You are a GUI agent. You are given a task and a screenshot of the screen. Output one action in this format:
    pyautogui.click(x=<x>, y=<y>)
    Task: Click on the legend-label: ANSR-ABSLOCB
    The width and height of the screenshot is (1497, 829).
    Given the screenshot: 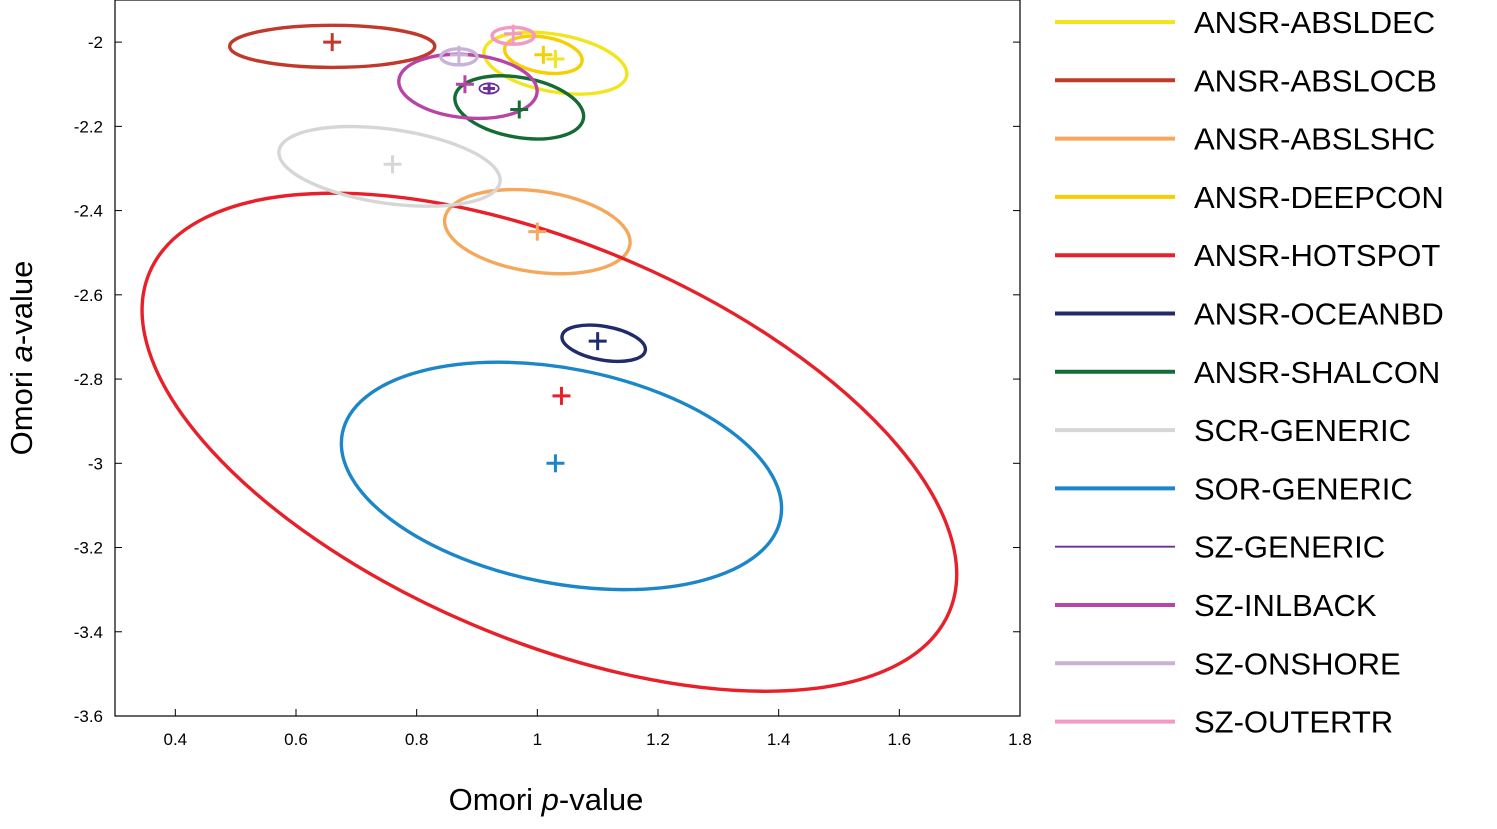 What is the action you would take?
    pyautogui.click(x=1315, y=80)
    